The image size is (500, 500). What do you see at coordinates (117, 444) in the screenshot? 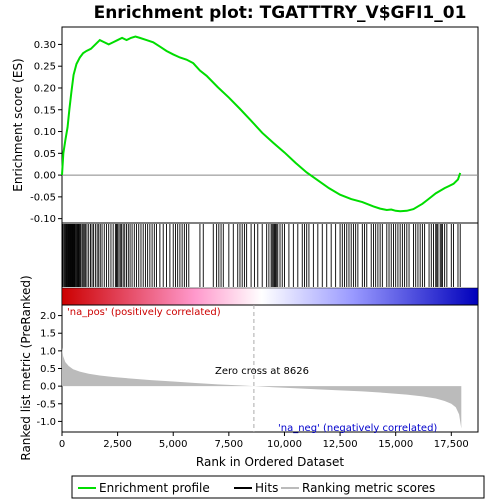
I see `x-tick-label: 2,500` at bounding box center [117, 444].